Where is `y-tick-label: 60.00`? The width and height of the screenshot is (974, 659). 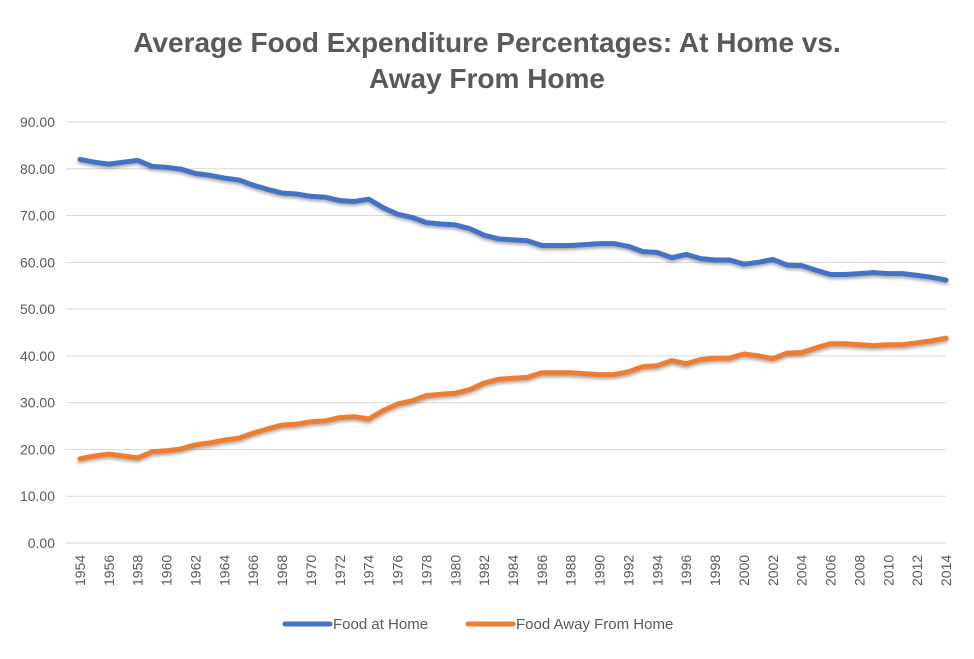
y-tick-label: 60.00 is located at coordinates (37, 262).